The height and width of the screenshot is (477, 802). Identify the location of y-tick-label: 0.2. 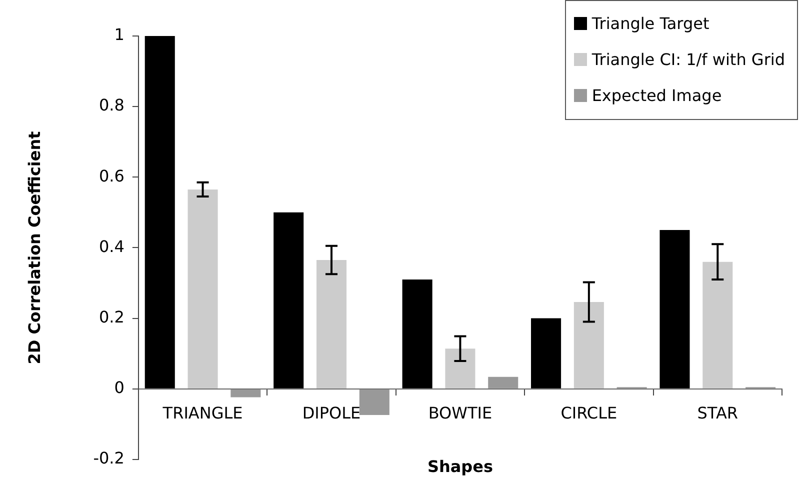
(111, 316).